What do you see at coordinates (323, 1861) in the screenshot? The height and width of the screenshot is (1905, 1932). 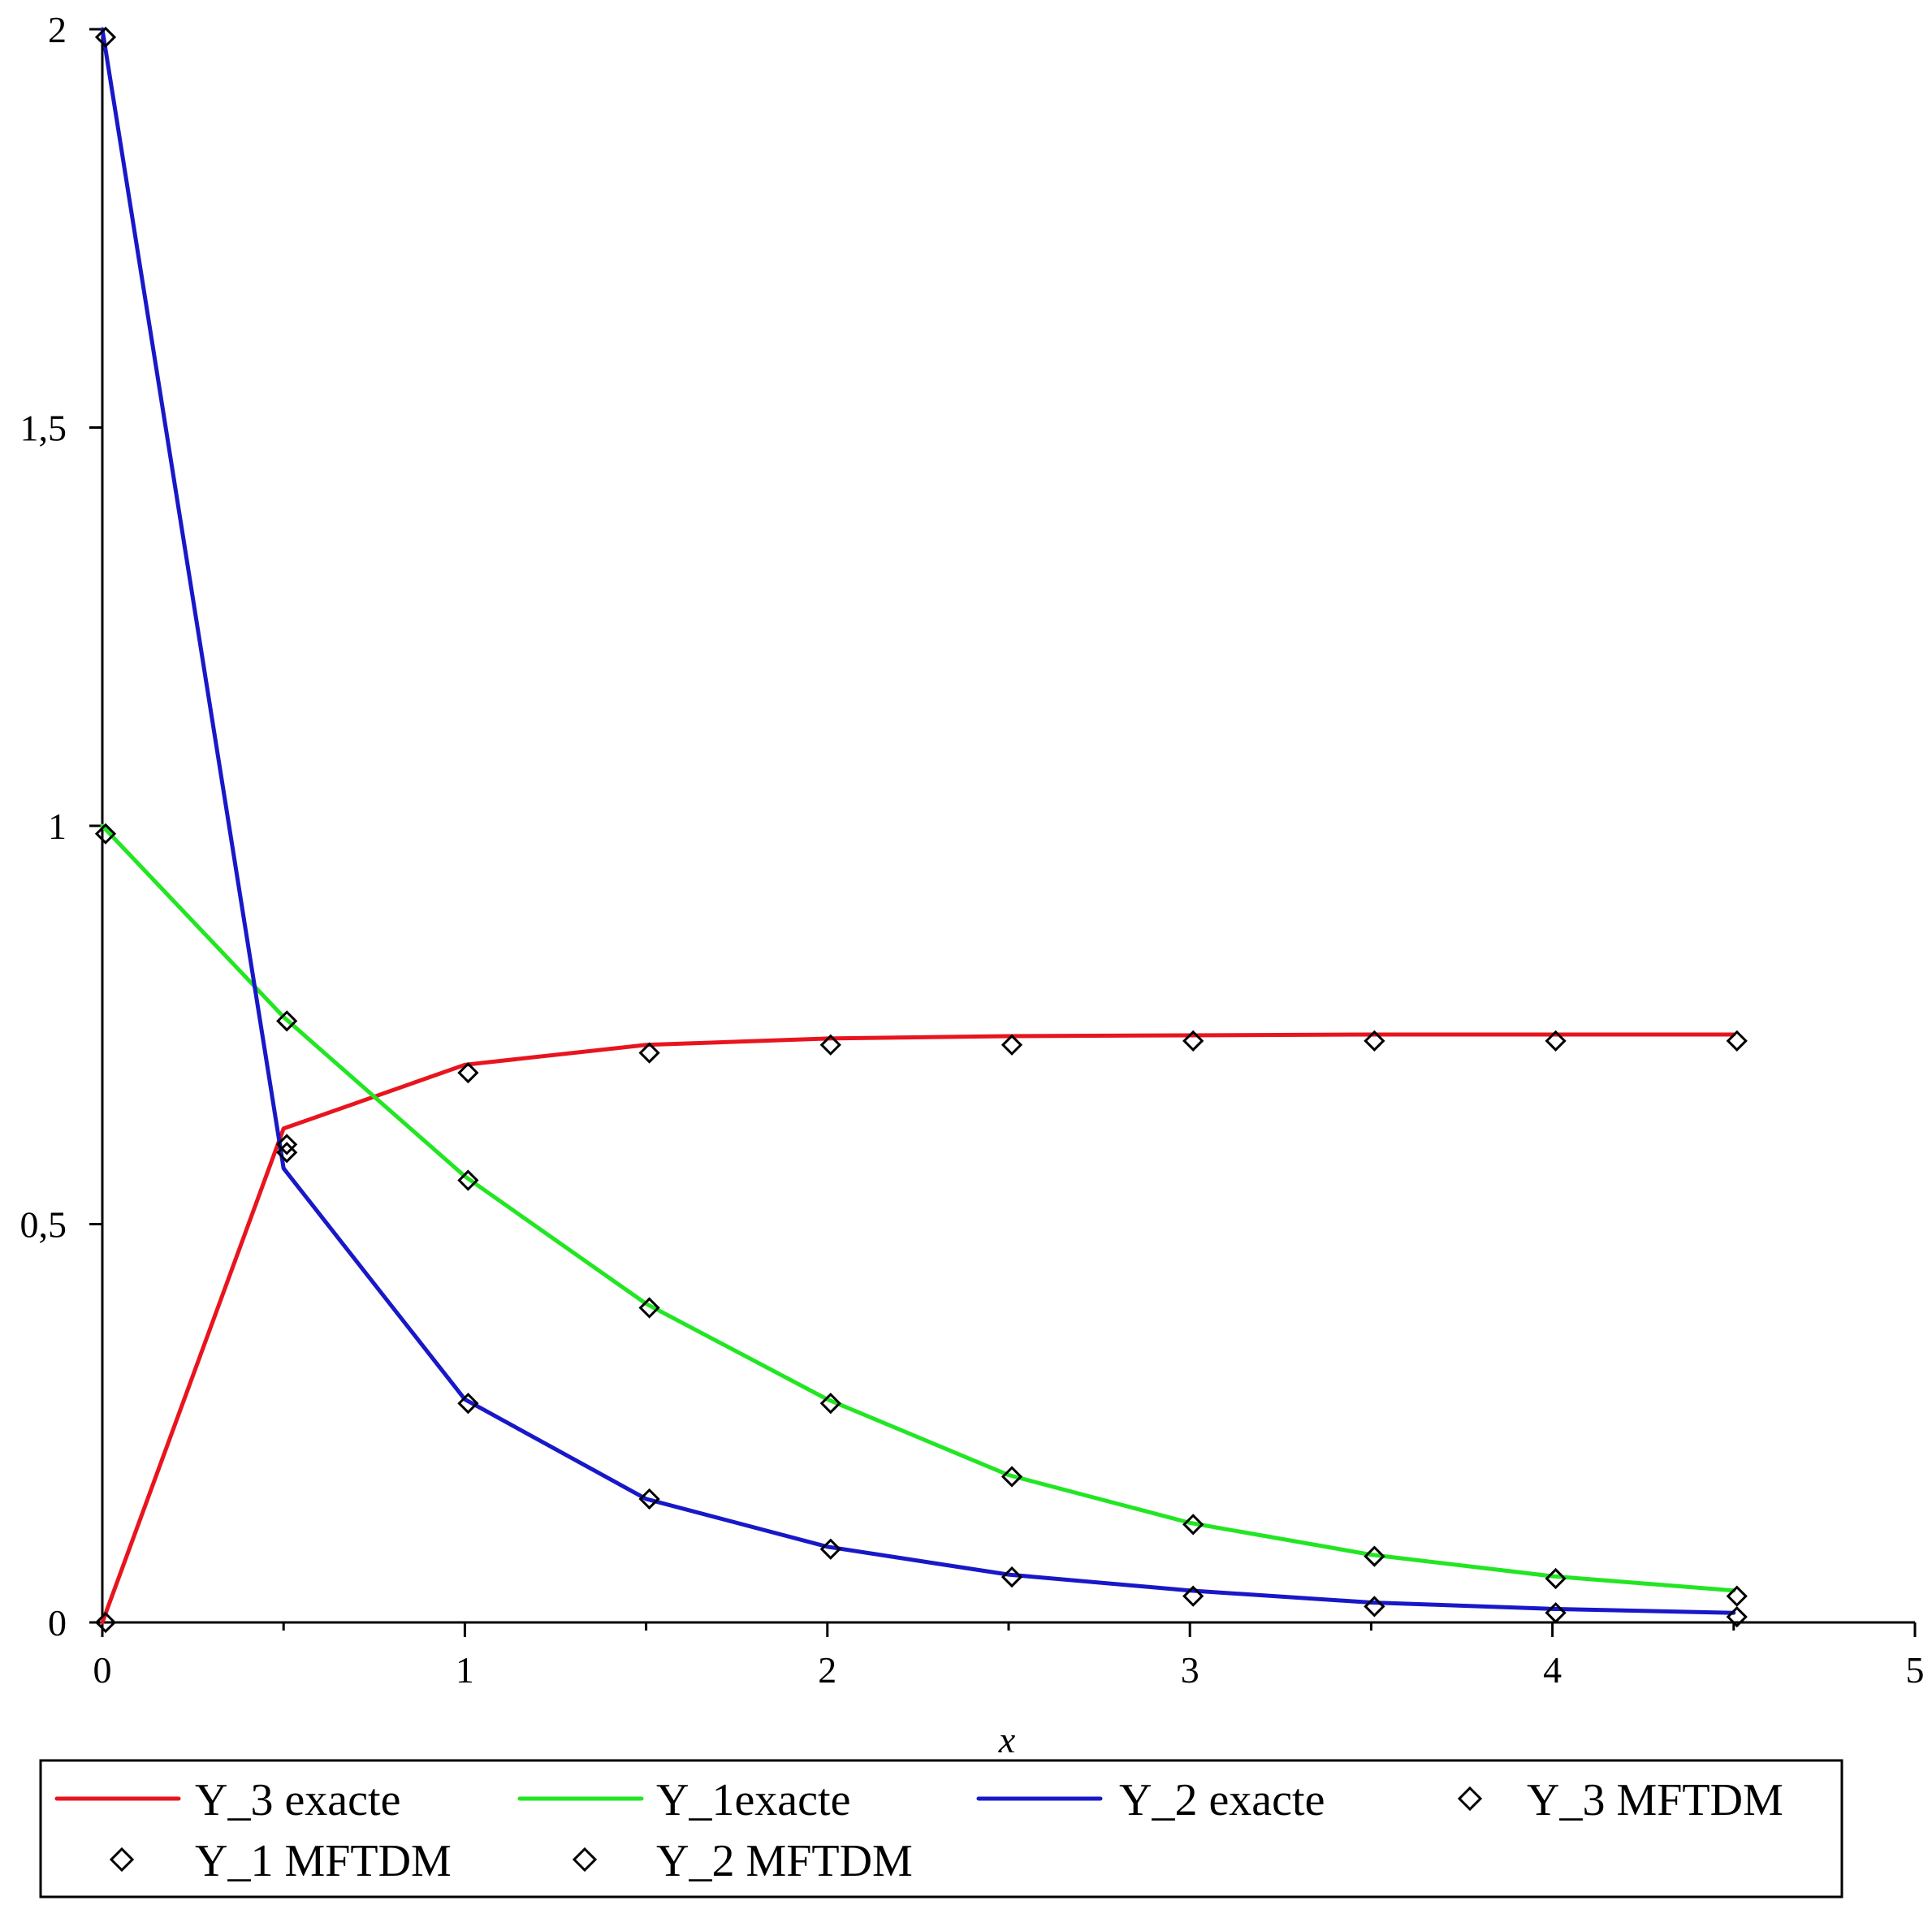 I see `legend-label-4: Y_1 MFTDM` at bounding box center [323, 1861].